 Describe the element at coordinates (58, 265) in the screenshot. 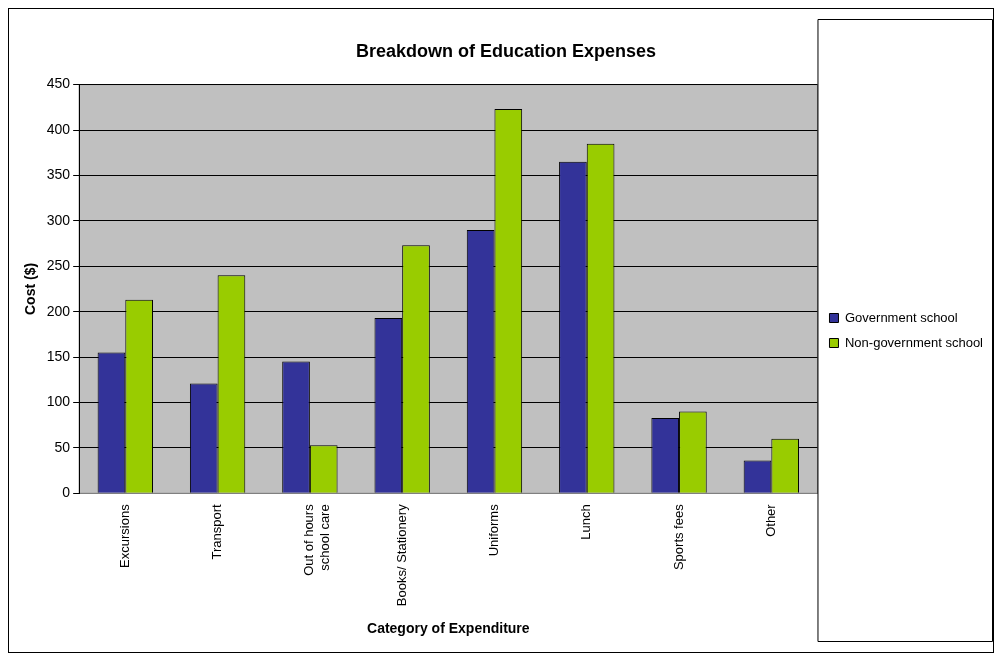

I see `y-tick-label: 250` at that location.